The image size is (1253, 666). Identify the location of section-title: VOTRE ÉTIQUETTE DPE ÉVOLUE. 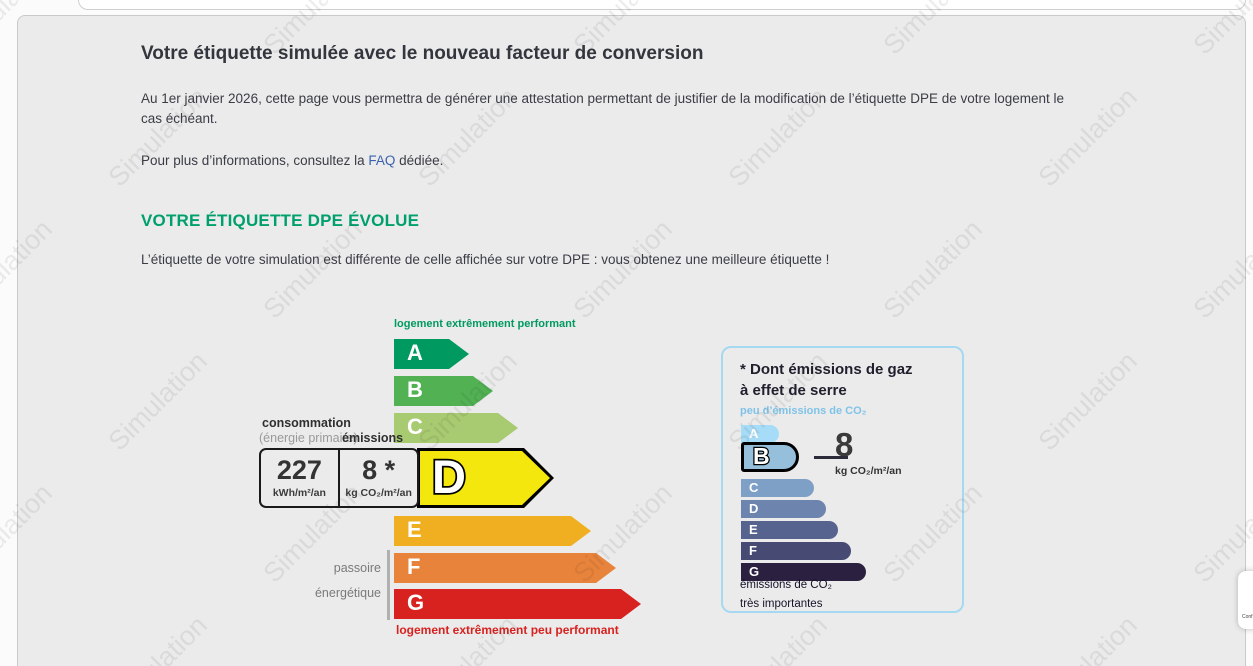
(280, 220).